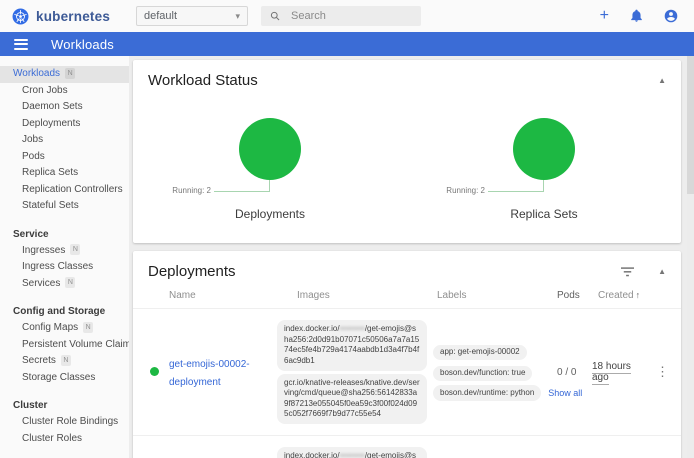 The height and width of the screenshot is (458, 694). Describe the element at coordinates (568, 295) in the screenshot. I see `column-header-pods: Pods` at that location.